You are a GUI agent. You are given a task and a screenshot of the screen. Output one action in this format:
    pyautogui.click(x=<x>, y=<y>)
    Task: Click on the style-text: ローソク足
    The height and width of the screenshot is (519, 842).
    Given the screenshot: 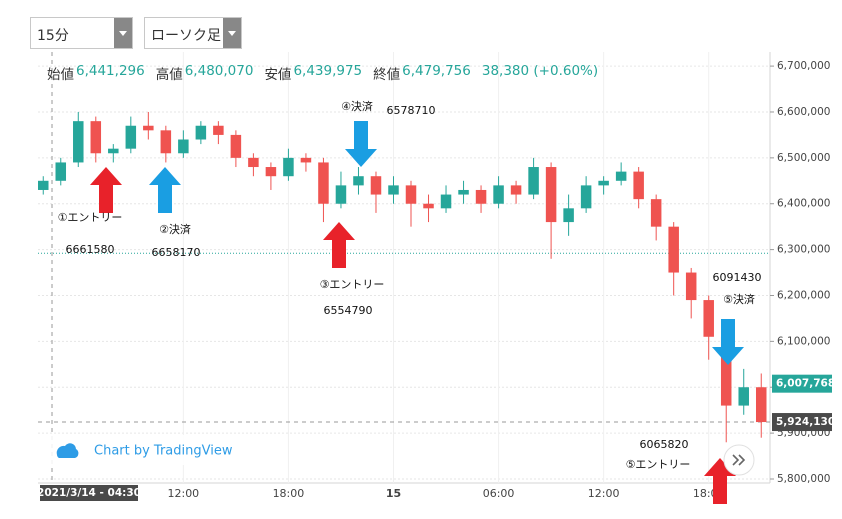 What is the action you would take?
    pyautogui.click(x=186, y=36)
    